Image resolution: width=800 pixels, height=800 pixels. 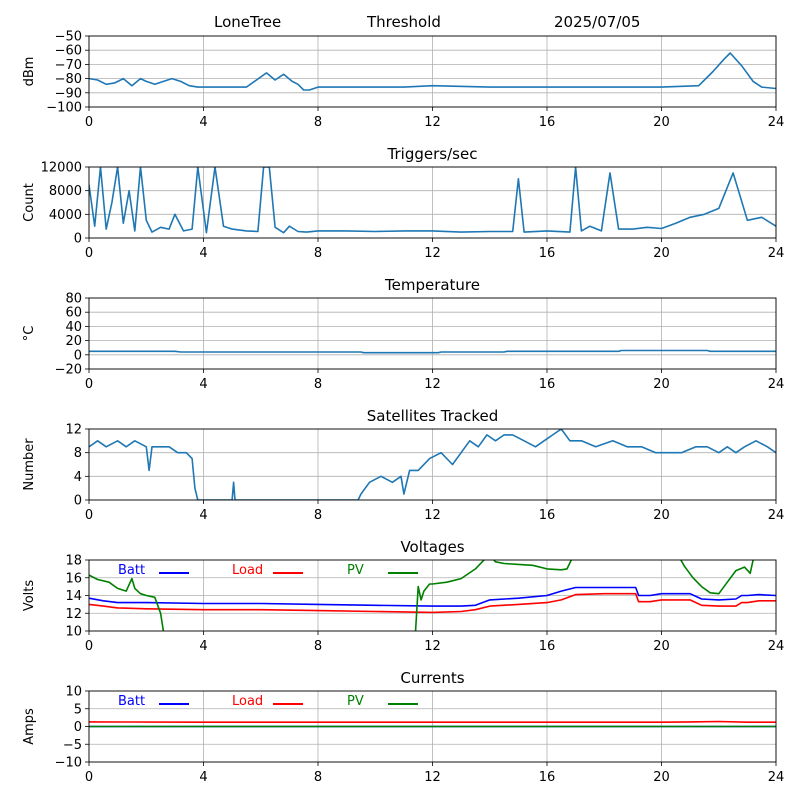 I want to click on y-tick-label: 8000, so click(x=65, y=191).